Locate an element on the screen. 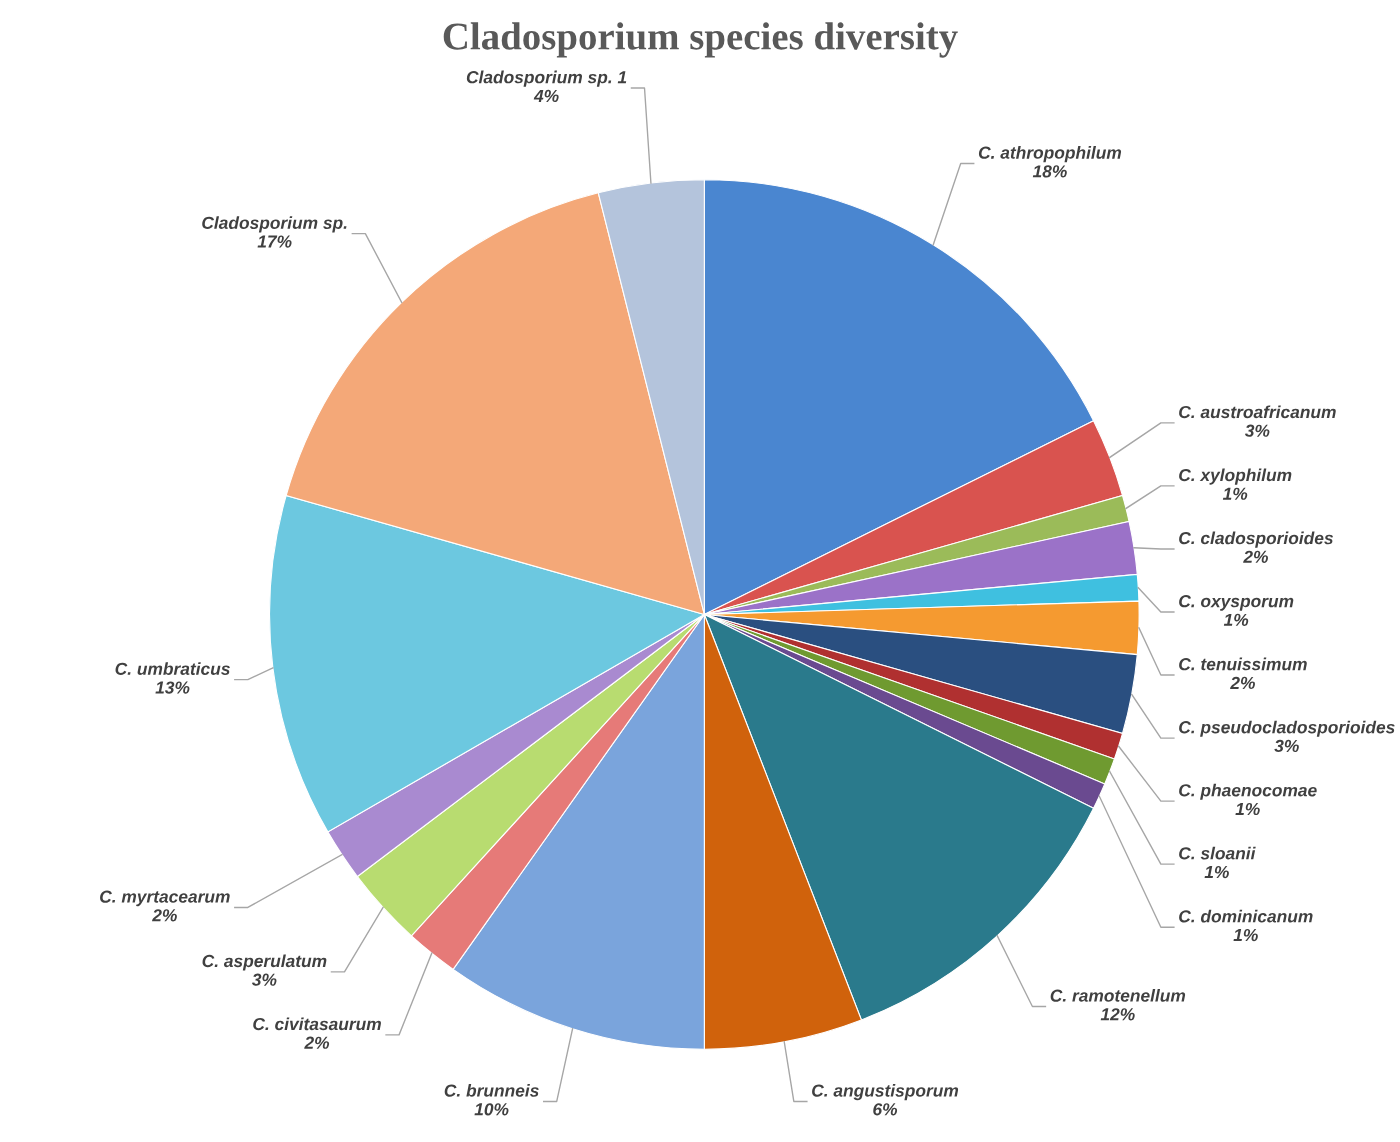 The height and width of the screenshot is (1142, 1400). slice-label: C. umbraticus is located at coordinates (172, 668).